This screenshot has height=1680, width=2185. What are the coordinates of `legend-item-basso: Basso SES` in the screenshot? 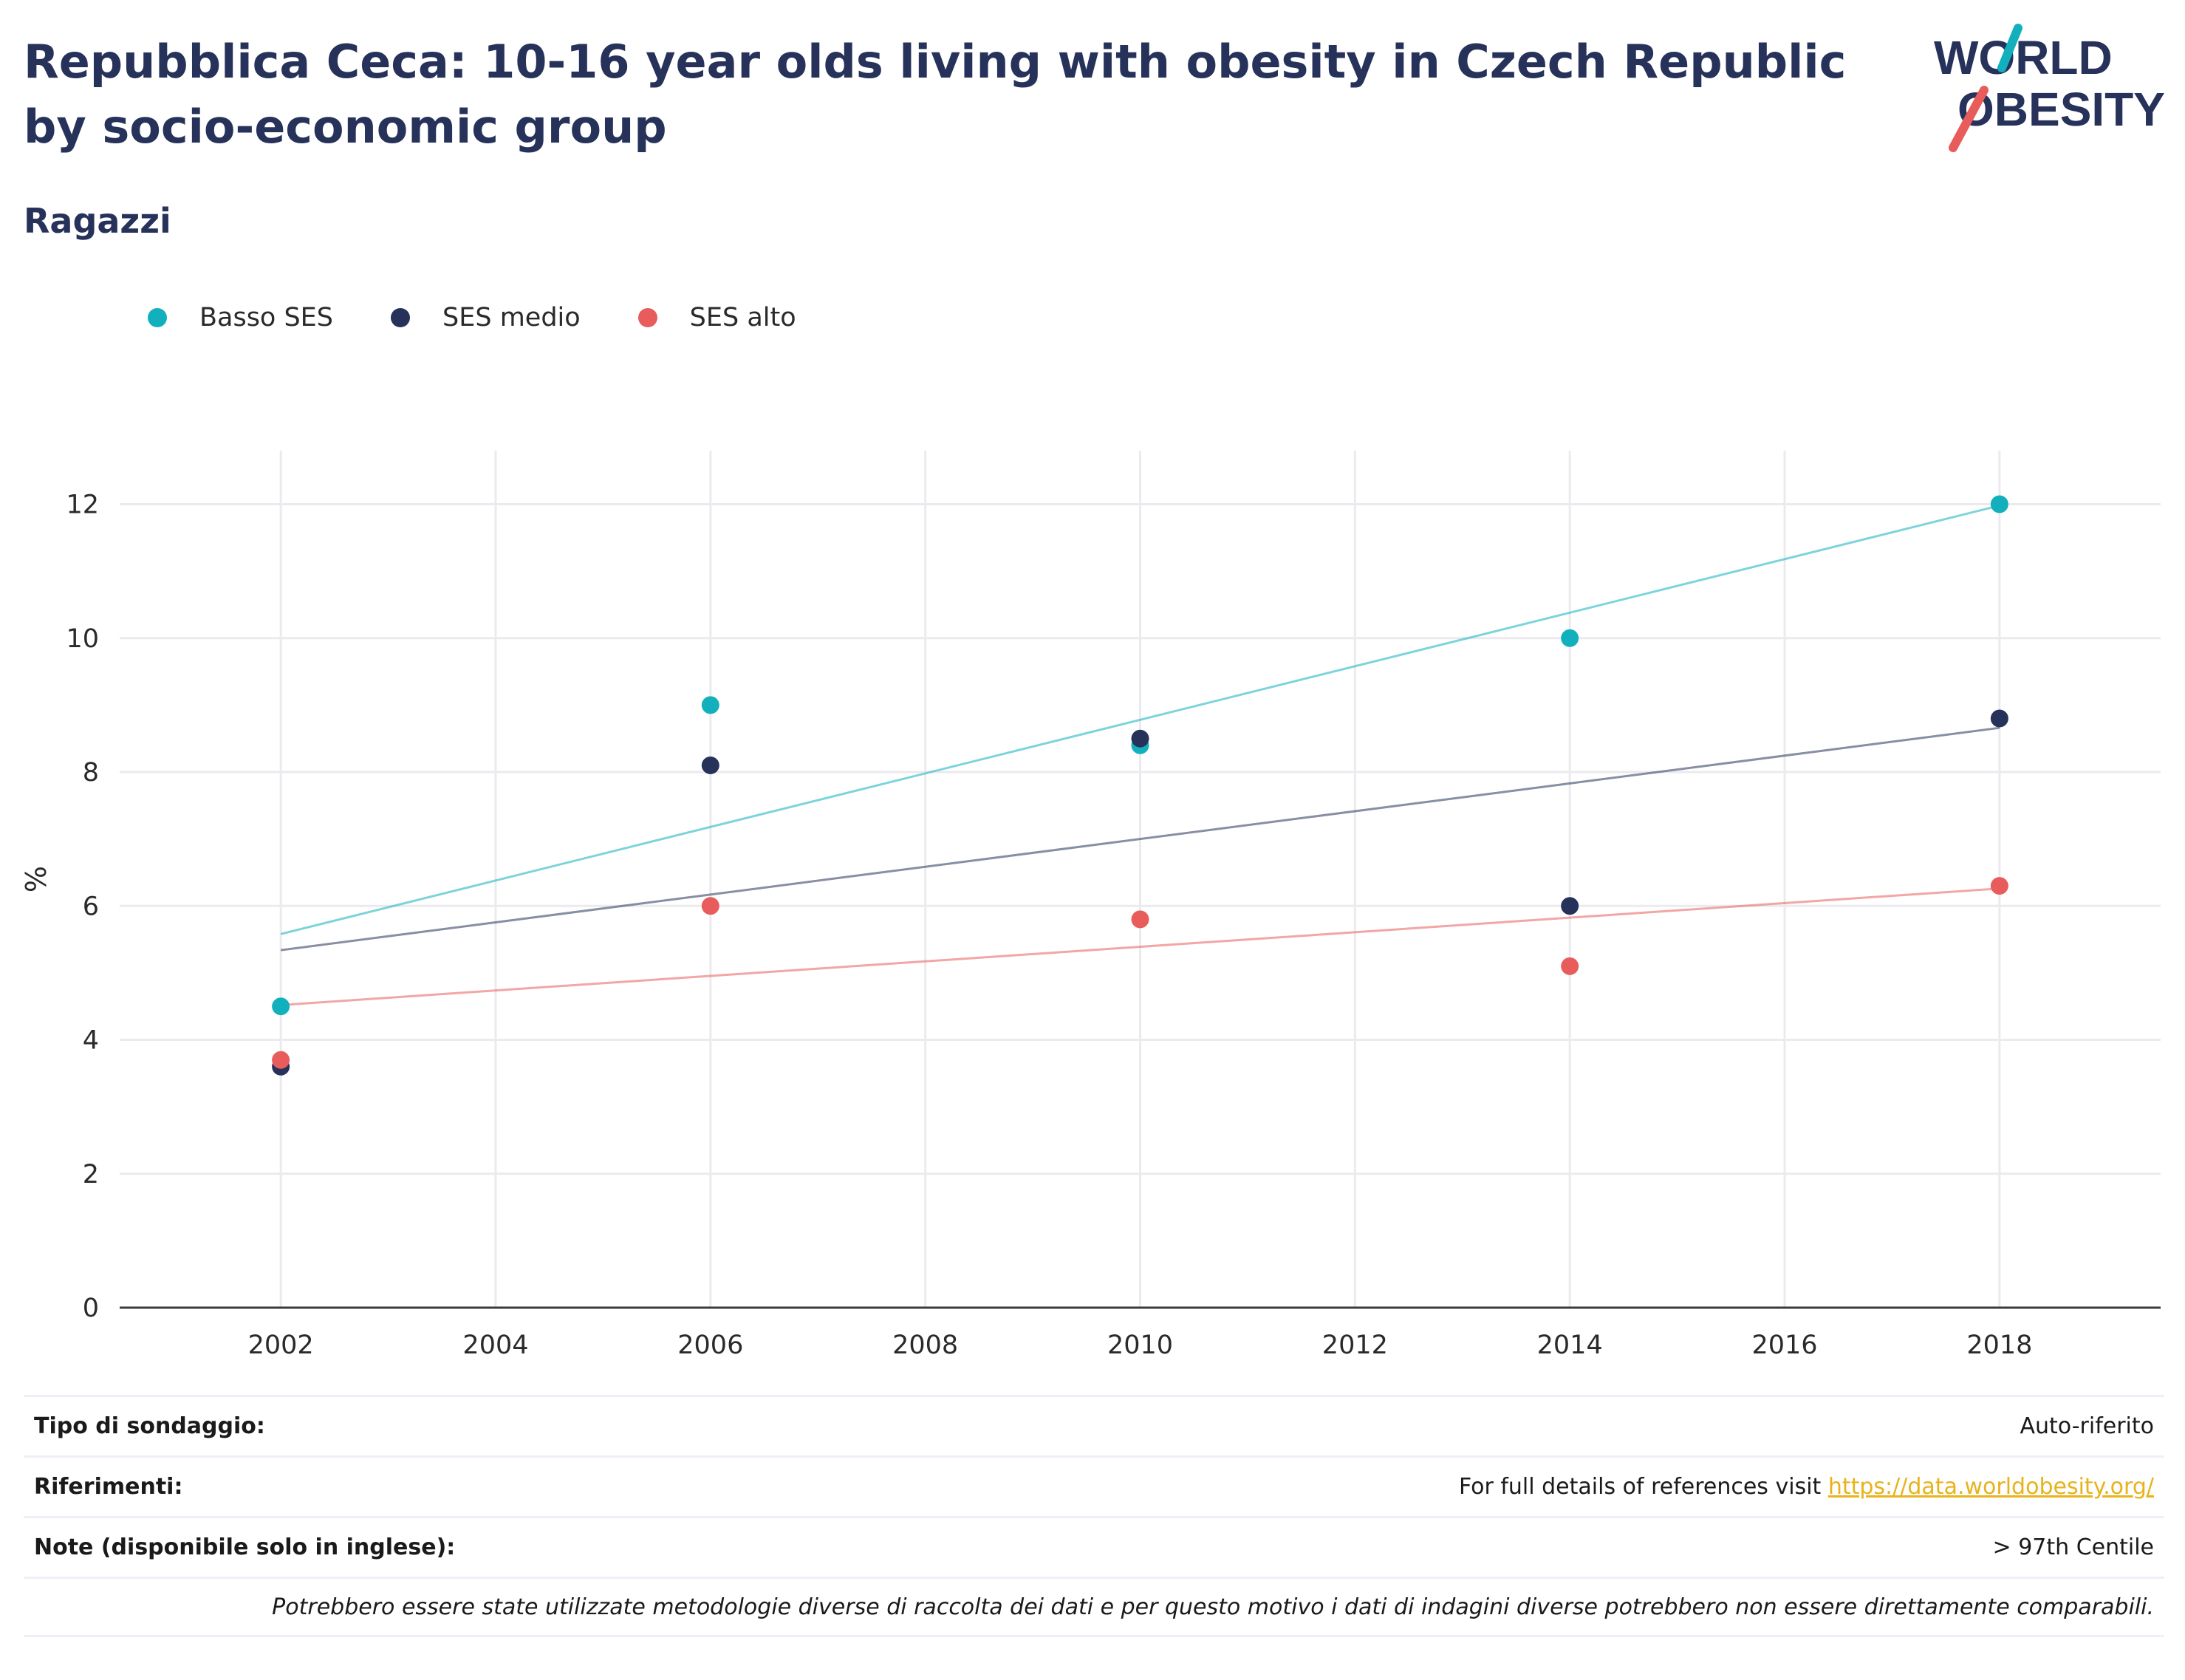 It's located at (240, 317).